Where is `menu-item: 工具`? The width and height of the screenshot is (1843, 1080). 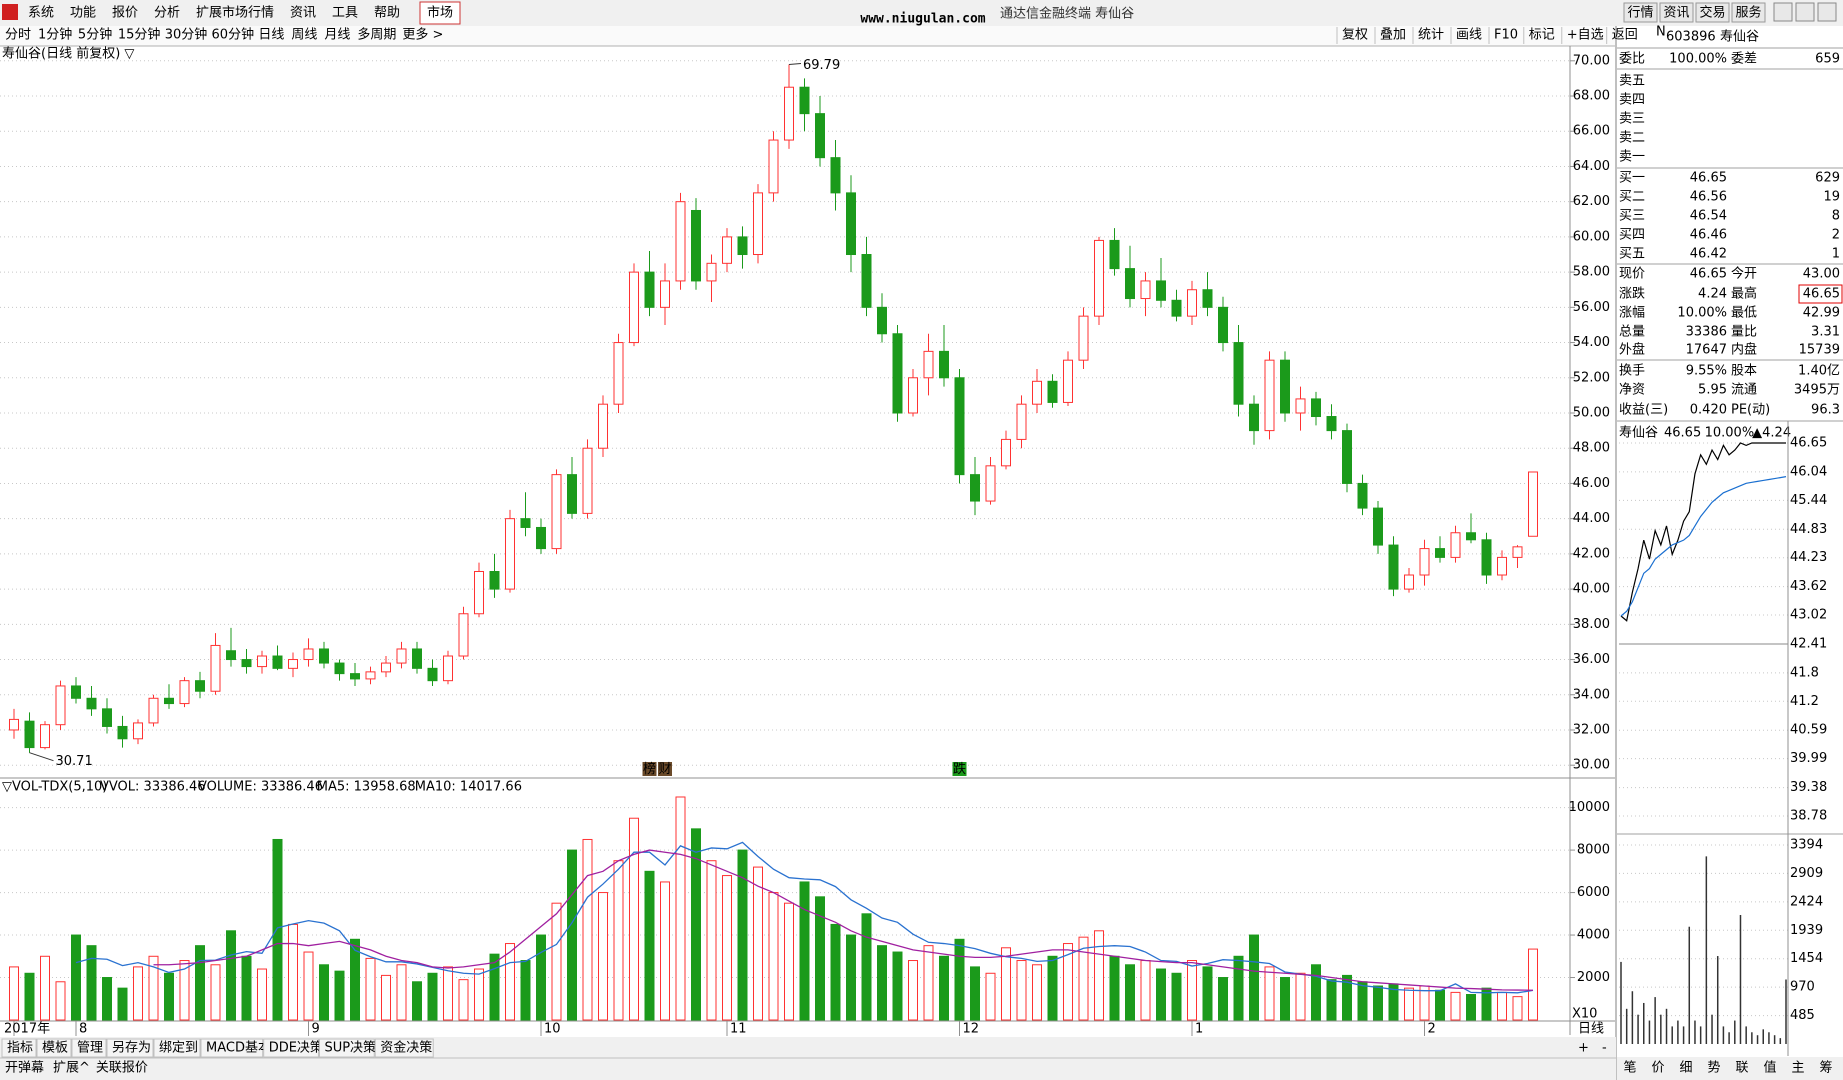 menu-item: 工具 is located at coordinates (345, 13).